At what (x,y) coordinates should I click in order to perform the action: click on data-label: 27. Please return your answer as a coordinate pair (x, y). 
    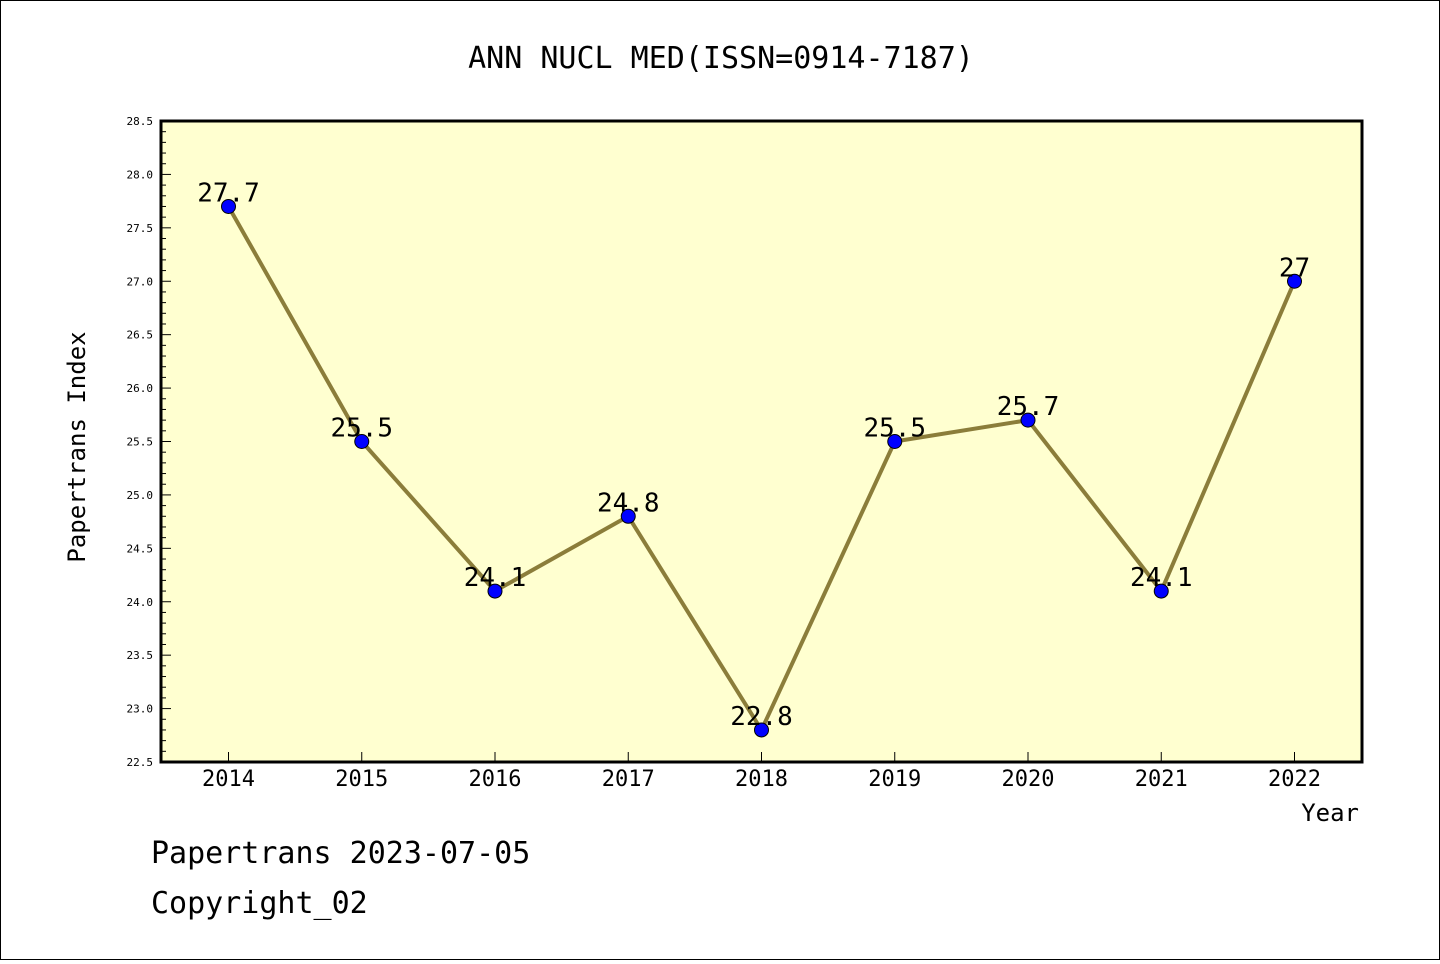
    Looking at the image, I should click on (1294, 268).